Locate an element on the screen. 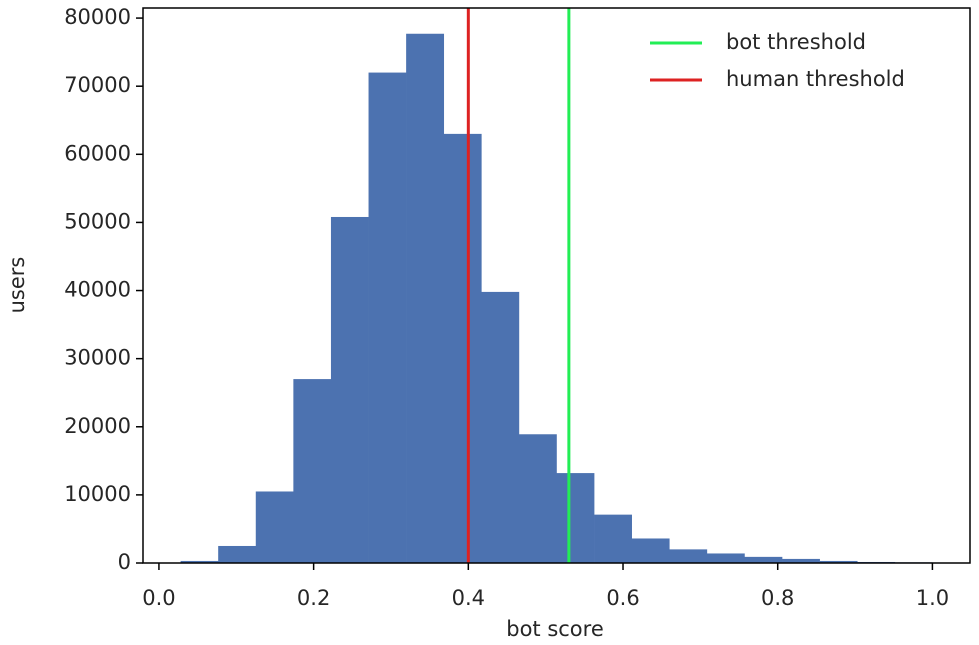  legend-label: human threshold is located at coordinates (815, 79).